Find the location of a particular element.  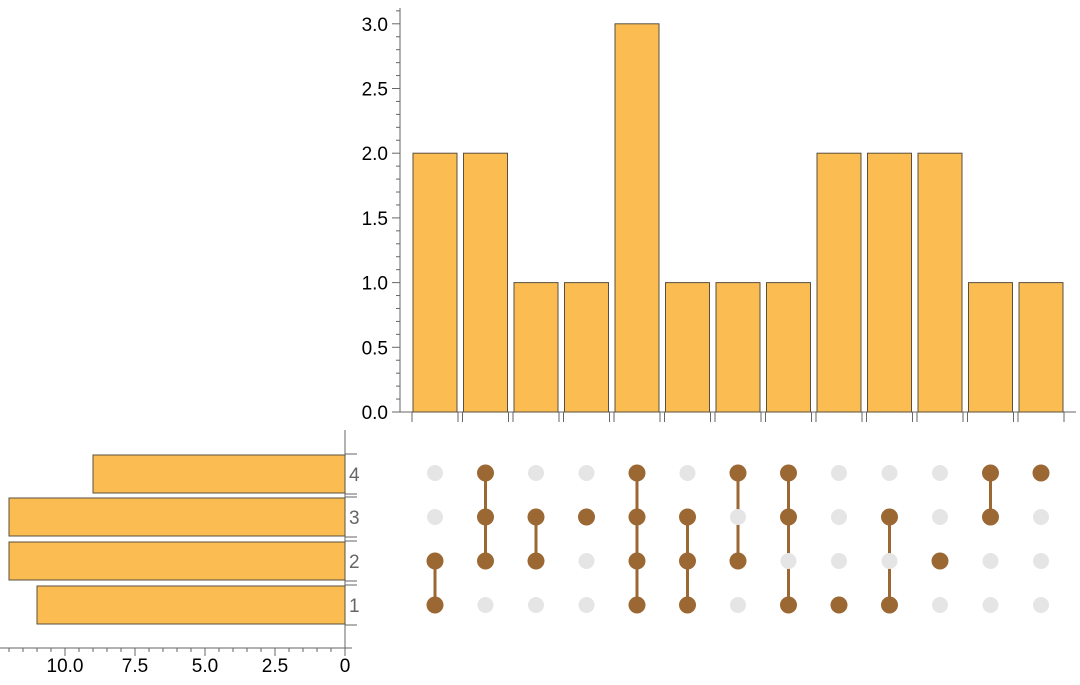

set-x-tick-label: 2.5 is located at coordinates (275, 666).